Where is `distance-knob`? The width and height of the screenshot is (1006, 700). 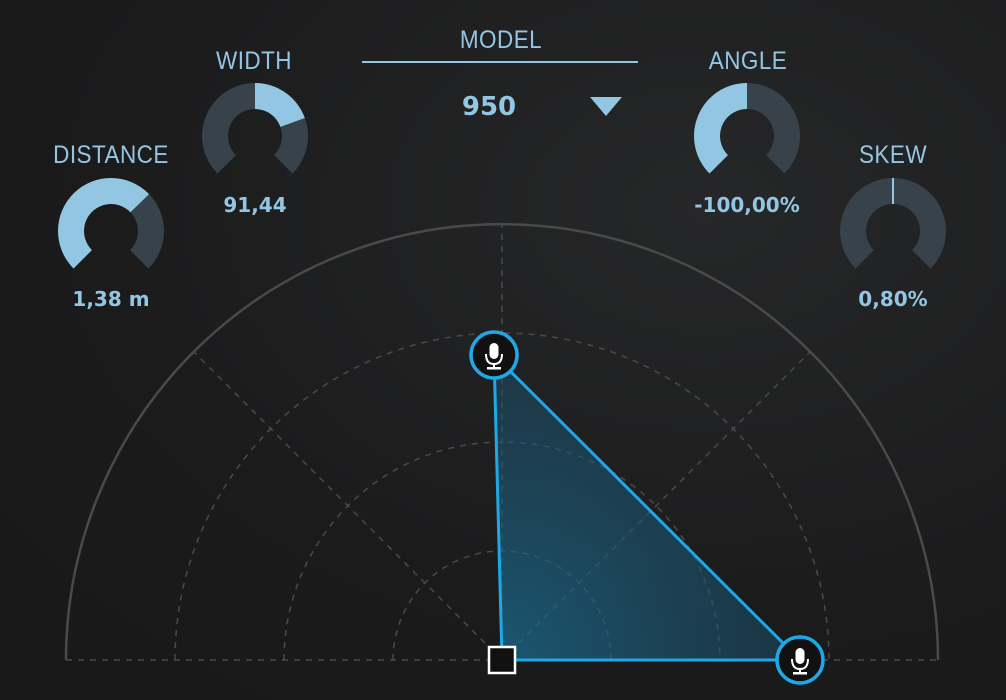 distance-knob is located at coordinates (111, 223).